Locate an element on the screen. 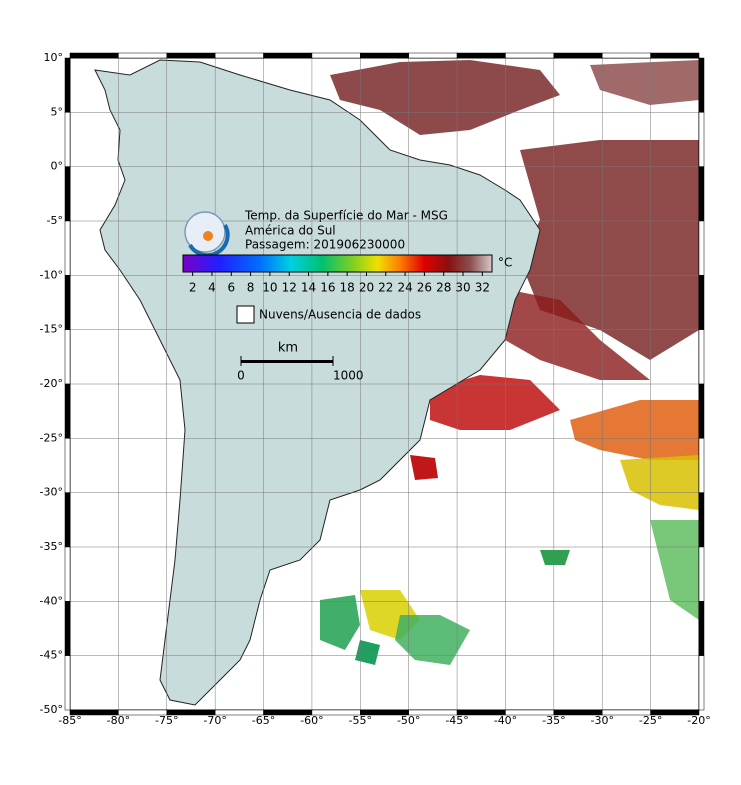  lon-tick-label: -25° is located at coordinates (650, 720).